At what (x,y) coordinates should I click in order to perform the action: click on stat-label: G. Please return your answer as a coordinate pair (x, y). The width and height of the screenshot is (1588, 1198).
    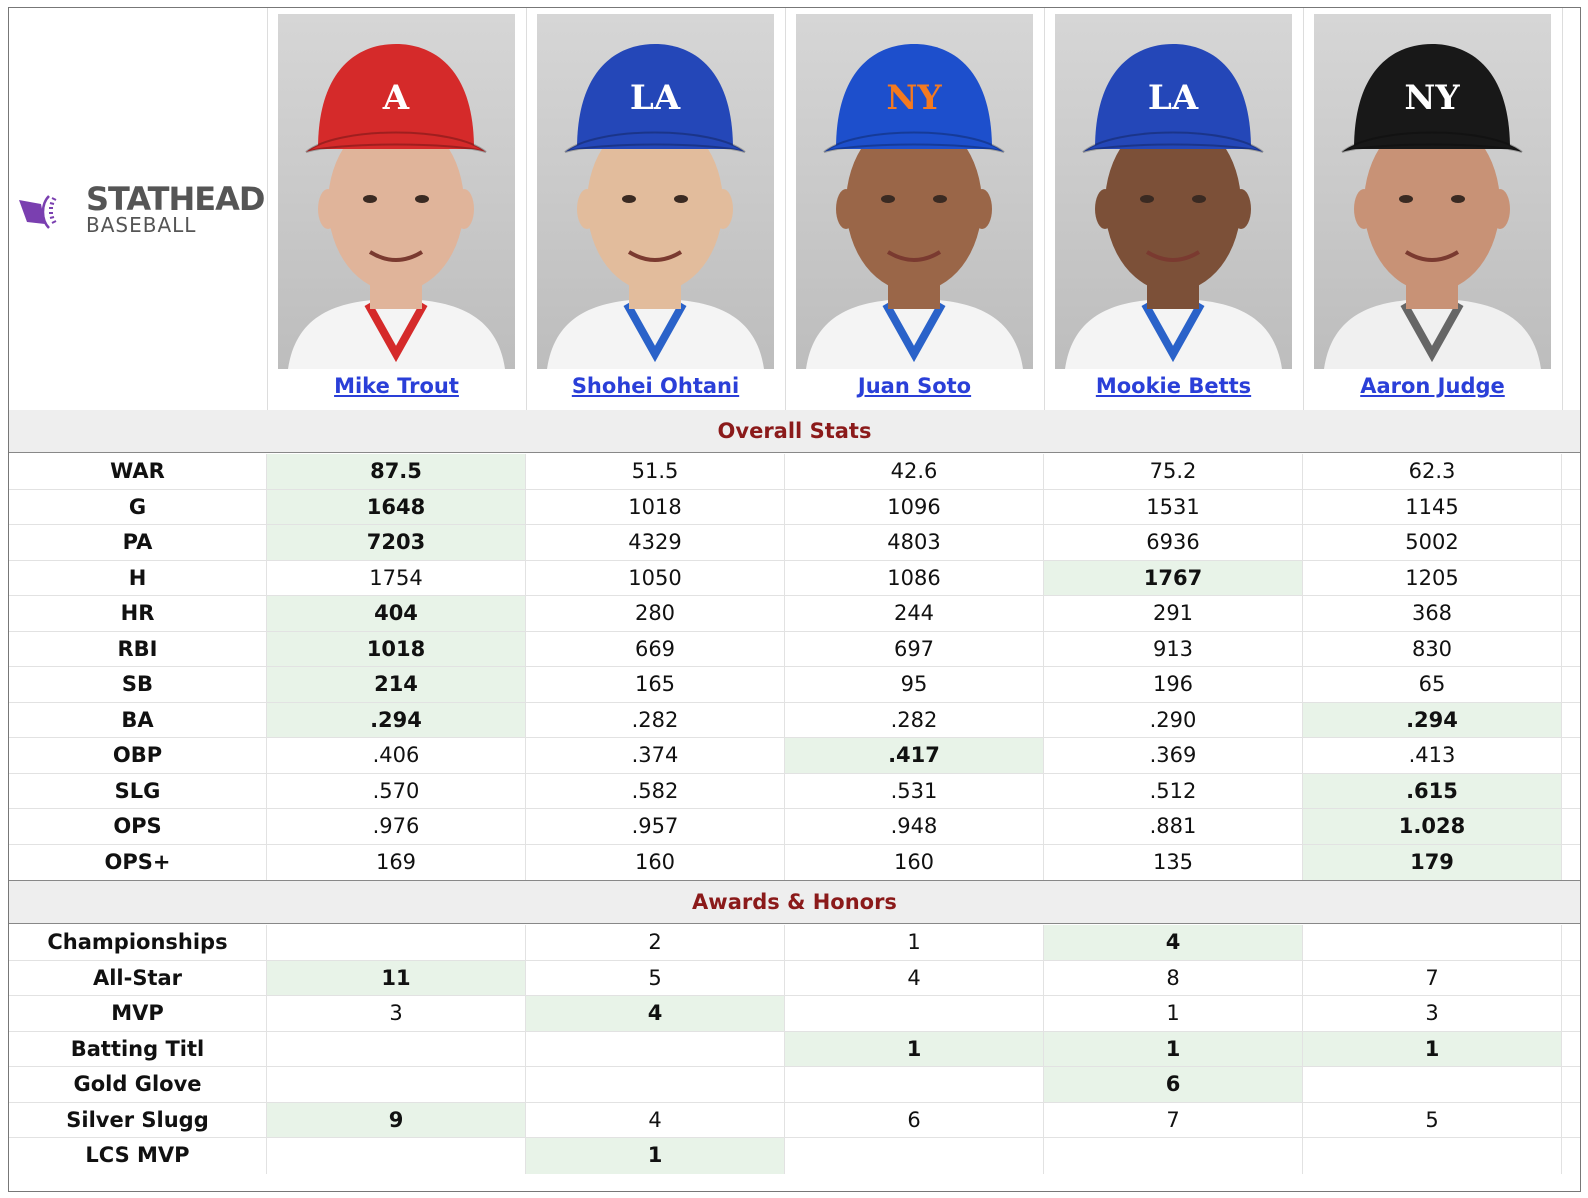
    Looking at the image, I should click on (138, 506).